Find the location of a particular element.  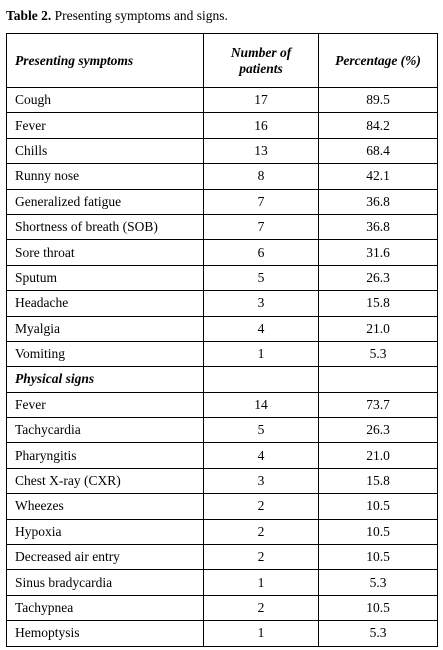

row-label: Wheezes is located at coordinates (105, 506).